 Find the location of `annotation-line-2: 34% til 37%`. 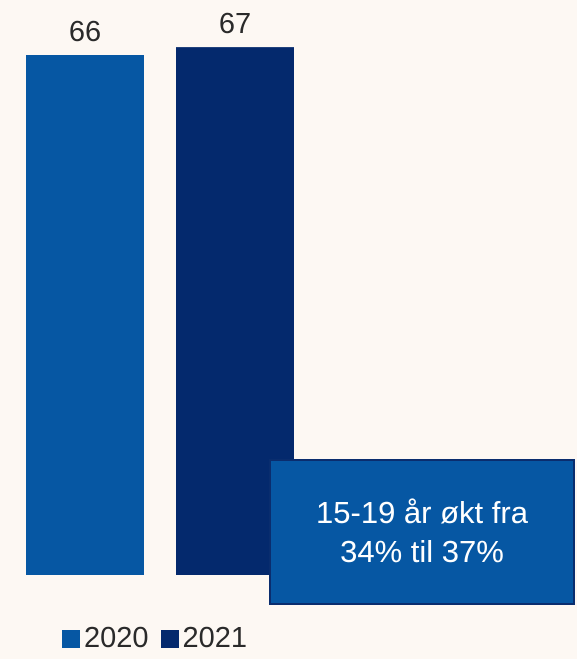

annotation-line-2: 34% til 37% is located at coordinates (422, 551).